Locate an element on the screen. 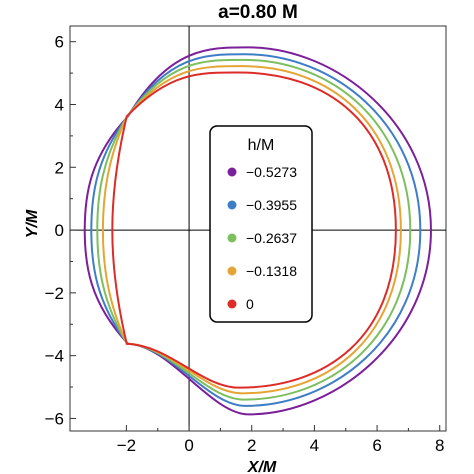 This screenshot has height=474, width=474. x-tick-label: 4 is located at coordinates (314, 445).